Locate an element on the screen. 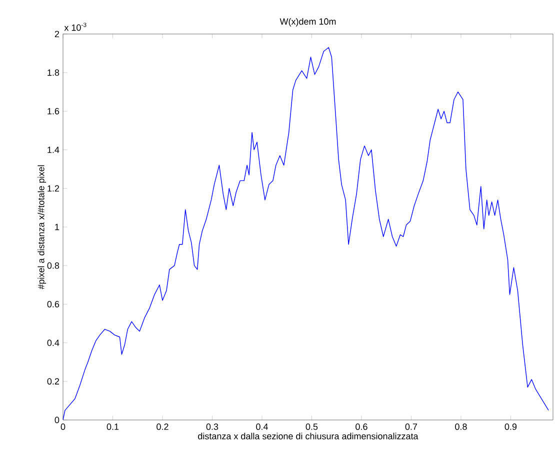  x-tick-label: 0 is located at coordinates (63, 427).